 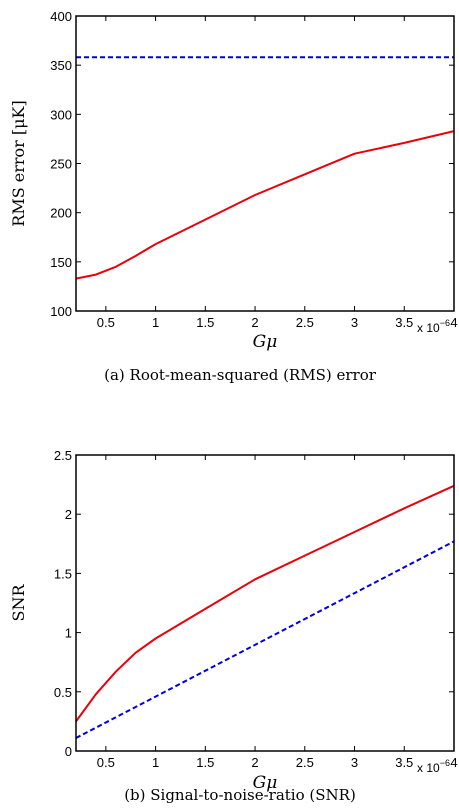 I want to click on chart-0-ylabel: RMS error [μK], so click(x=18, y=163).